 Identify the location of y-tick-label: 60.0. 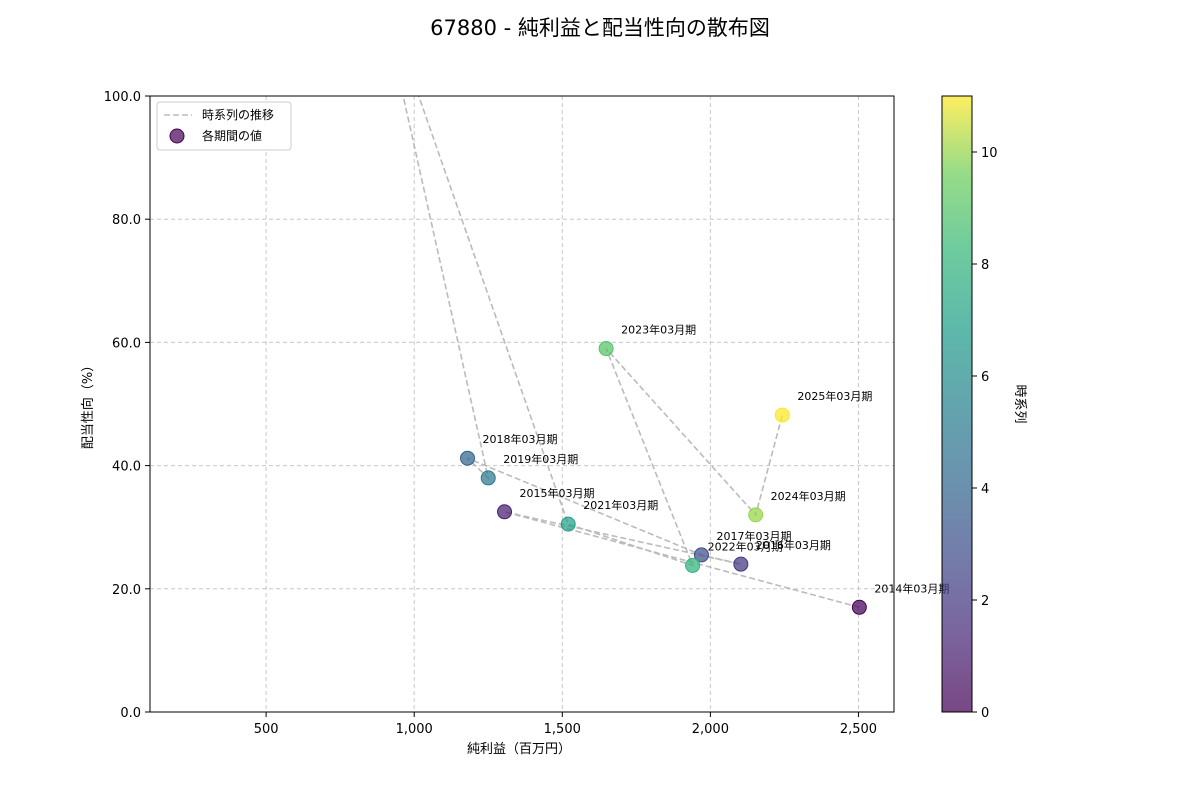
(126, 343).